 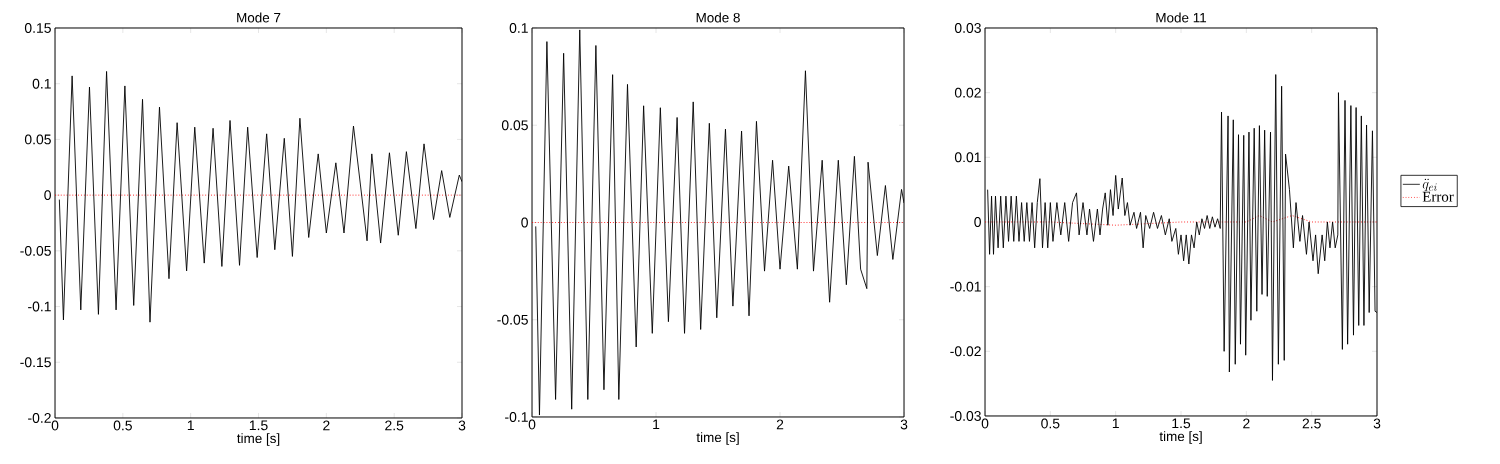 I want to click on y-tick-label: -0.02, so click(x=965, y=351).